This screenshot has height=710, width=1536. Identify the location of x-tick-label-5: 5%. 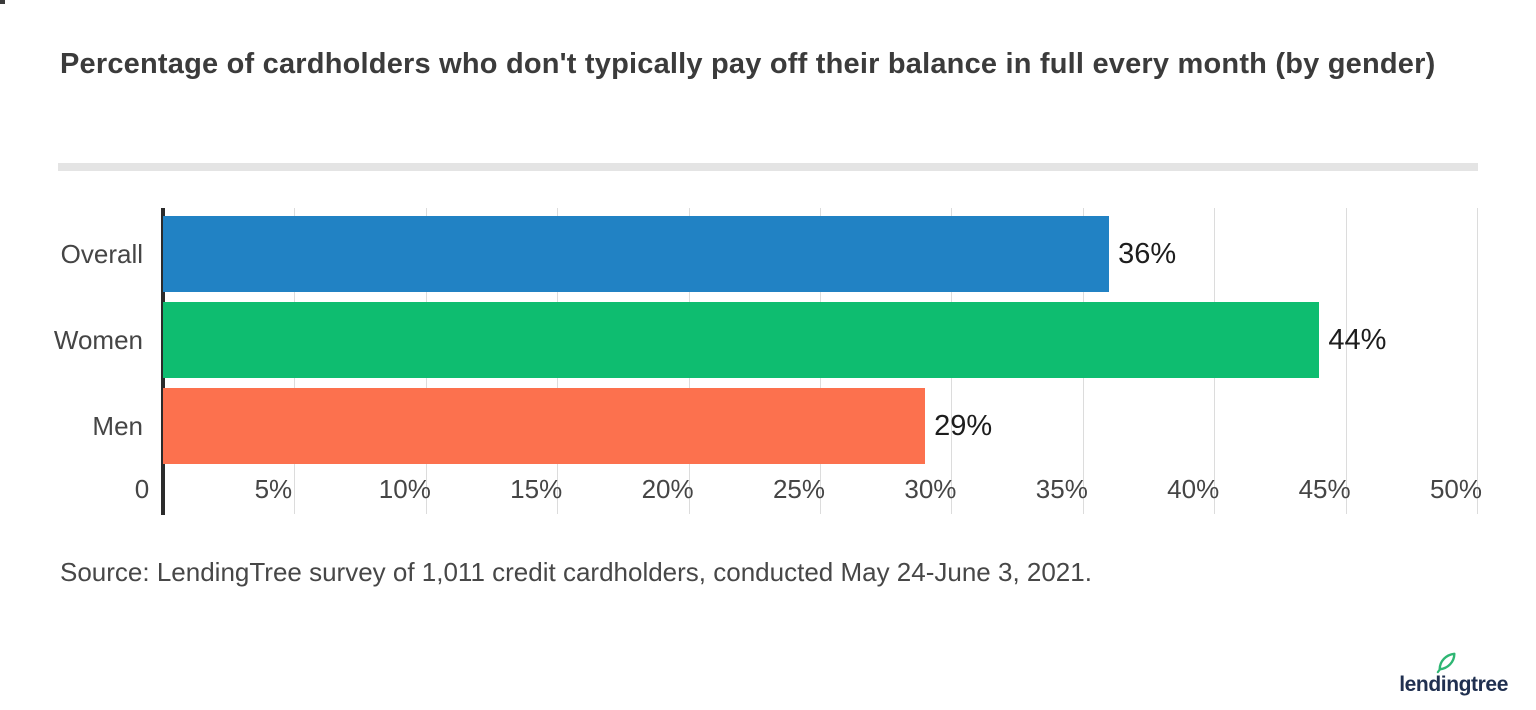
(273, 489).